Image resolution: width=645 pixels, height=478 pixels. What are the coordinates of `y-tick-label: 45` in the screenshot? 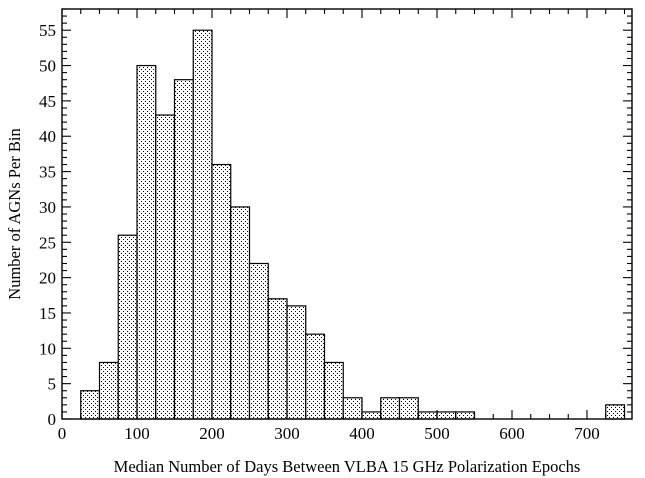 It's located at (47, 101).